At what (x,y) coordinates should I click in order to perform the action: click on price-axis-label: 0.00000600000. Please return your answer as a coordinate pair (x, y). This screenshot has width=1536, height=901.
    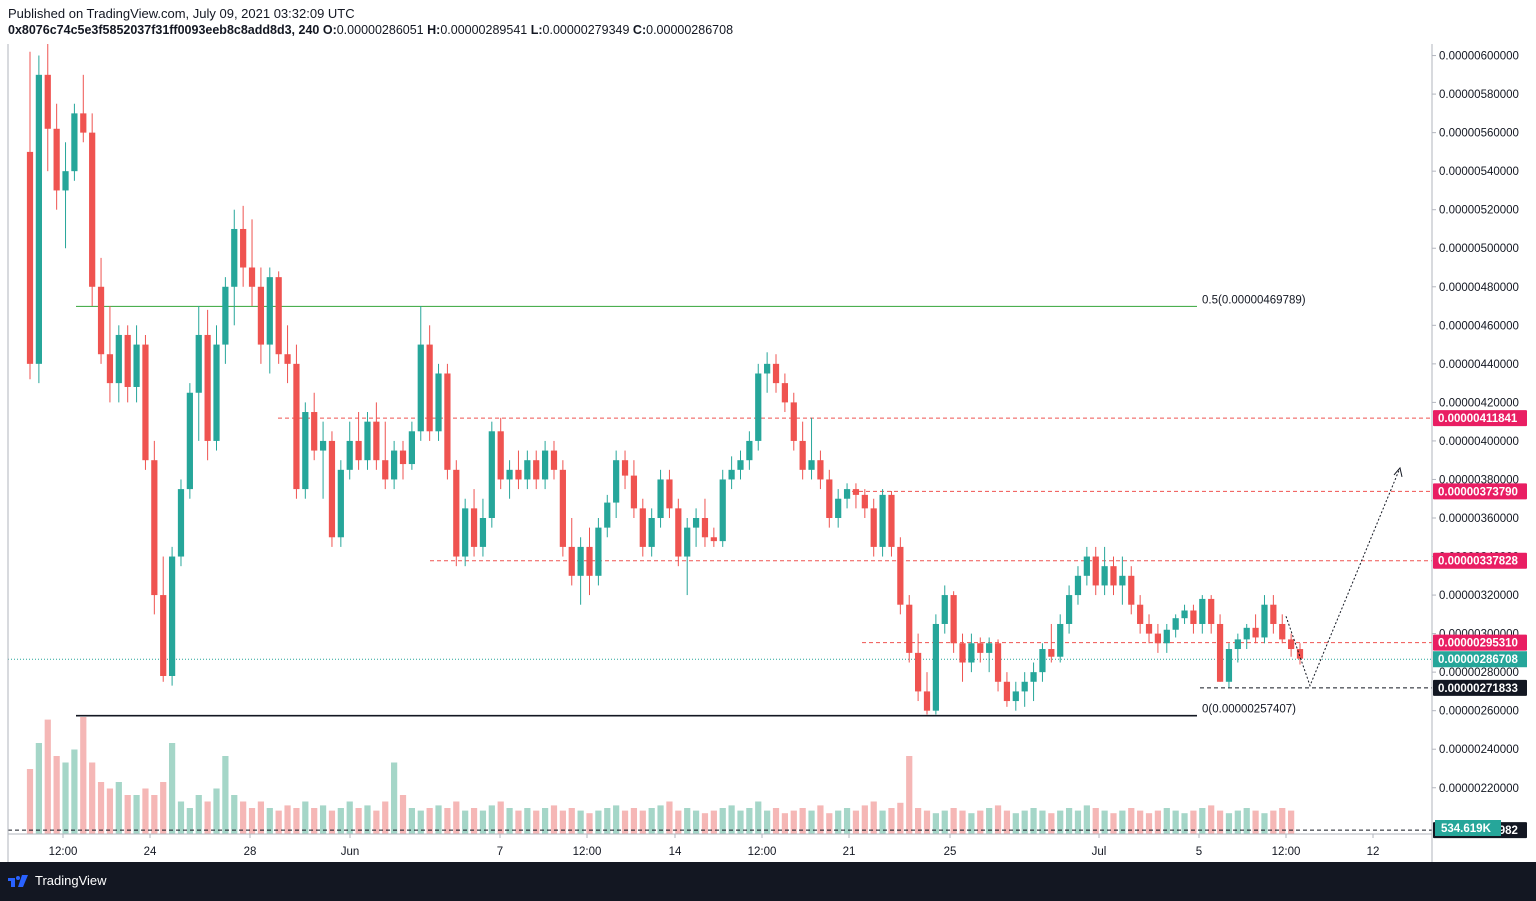
    Looking at the image, I should click on (1479, 57).